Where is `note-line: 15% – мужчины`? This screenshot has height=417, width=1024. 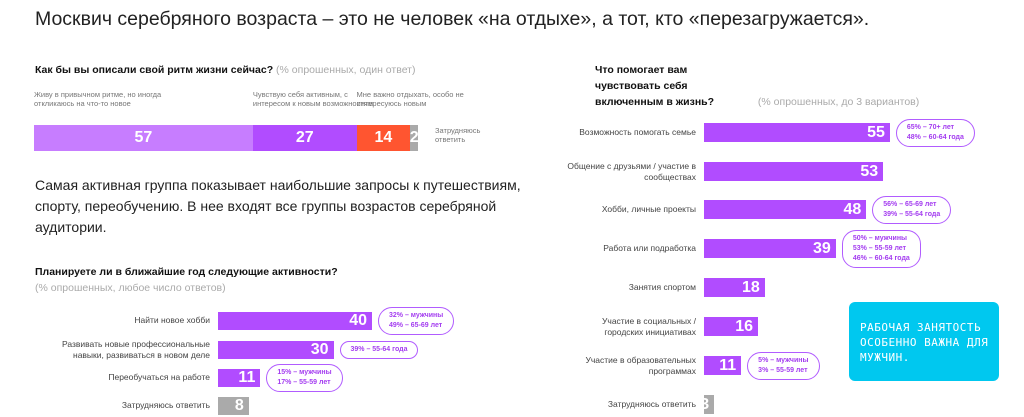
note-line: 15% – мужчины is located at coordinates (304, 372).